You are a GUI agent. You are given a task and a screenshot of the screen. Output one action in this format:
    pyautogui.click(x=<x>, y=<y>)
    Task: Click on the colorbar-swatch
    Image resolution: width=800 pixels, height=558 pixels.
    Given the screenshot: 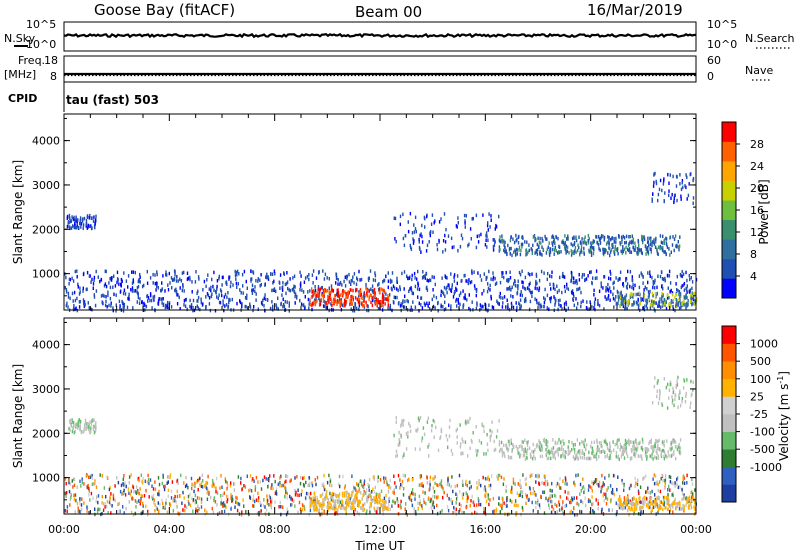 What is the action you would take?
    pyautogui.click(x=729, y=288)
    